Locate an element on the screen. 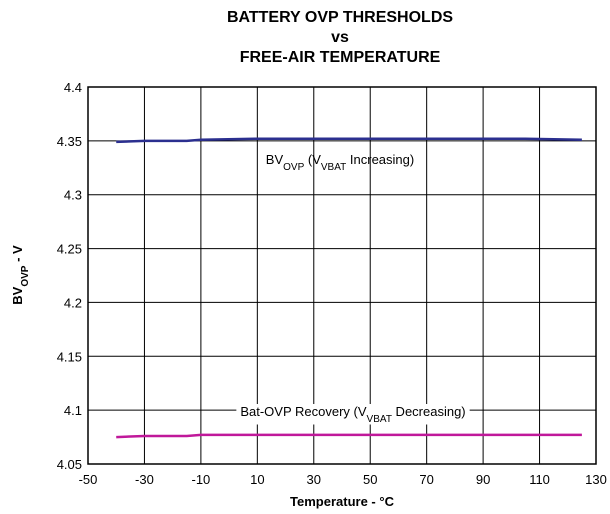 This screenshot has width=610, height=514. x-tick-label: 10 is located at coordinates (257, 479).